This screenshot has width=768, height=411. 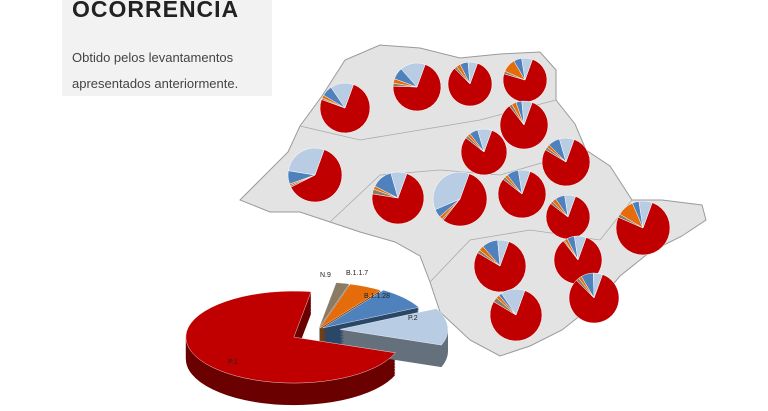 What do you see at coordinates (233, 362) in the screenshot?
I see `slice-label: P.1` at bounding box center [233, 362].